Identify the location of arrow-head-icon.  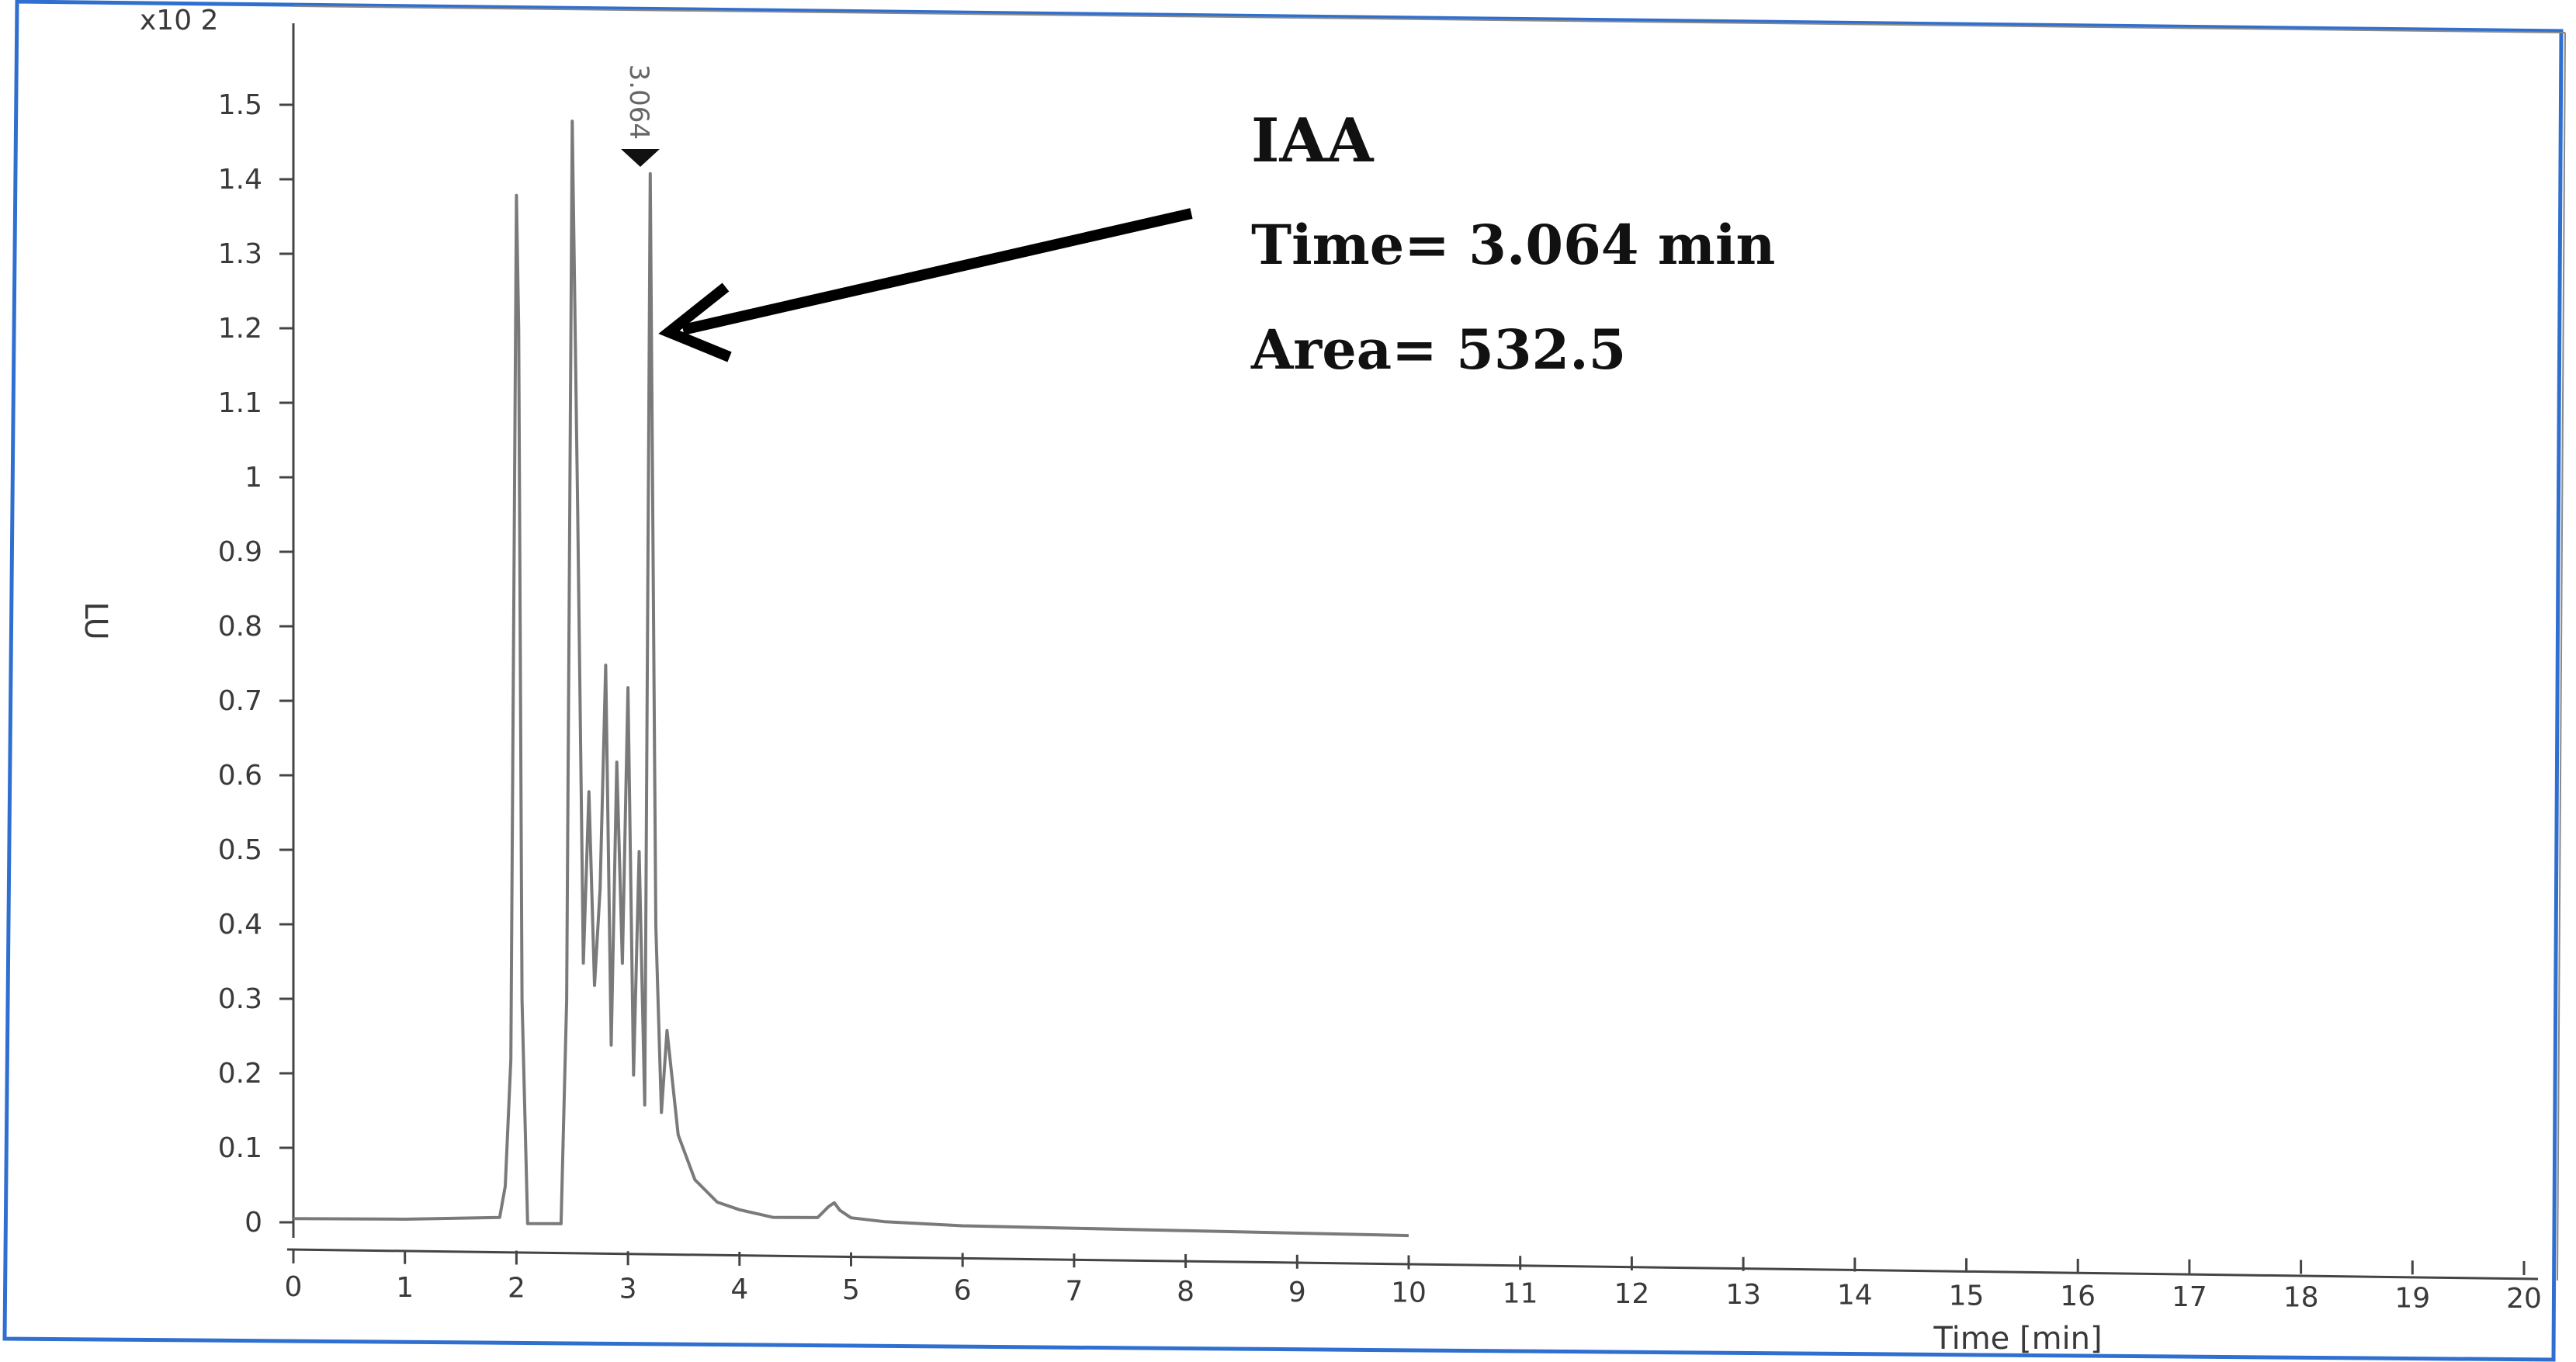
(695, 322).